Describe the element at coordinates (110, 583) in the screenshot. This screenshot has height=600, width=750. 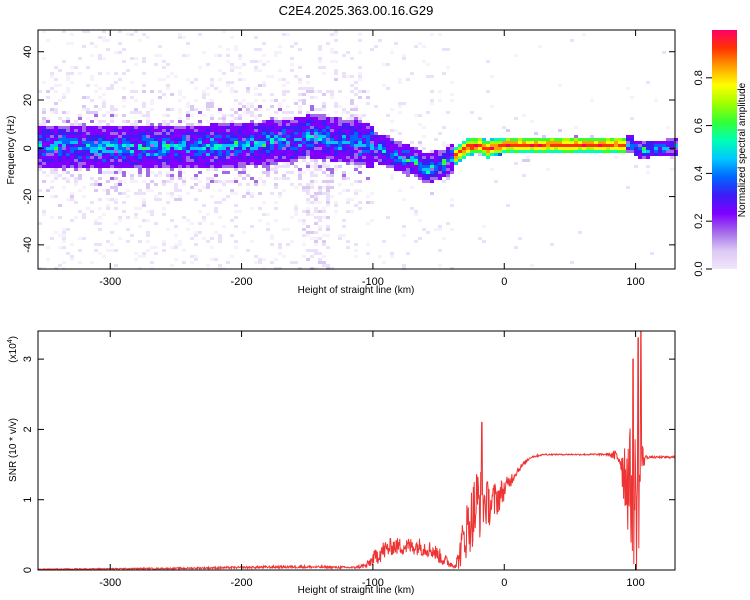
I see `snr-x-tick-label: -300` at that location.